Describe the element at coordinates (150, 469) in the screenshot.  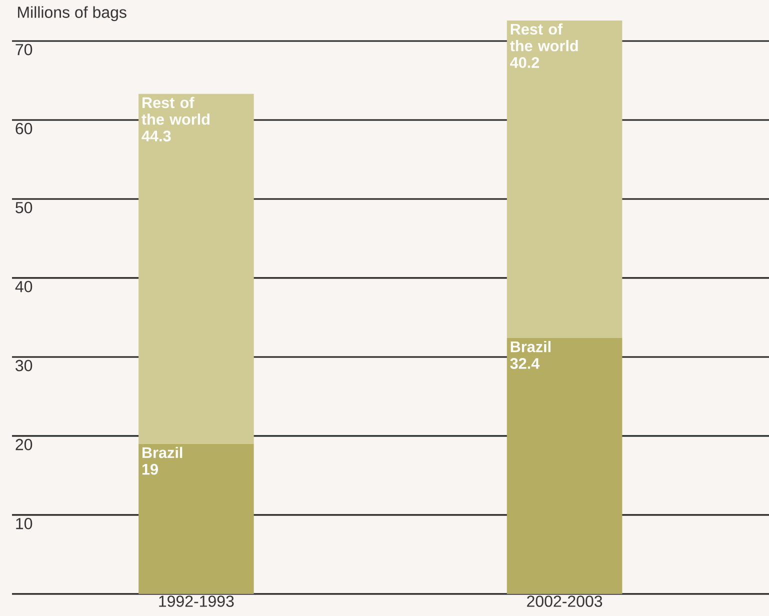
I see `data-label: 19` at that location.